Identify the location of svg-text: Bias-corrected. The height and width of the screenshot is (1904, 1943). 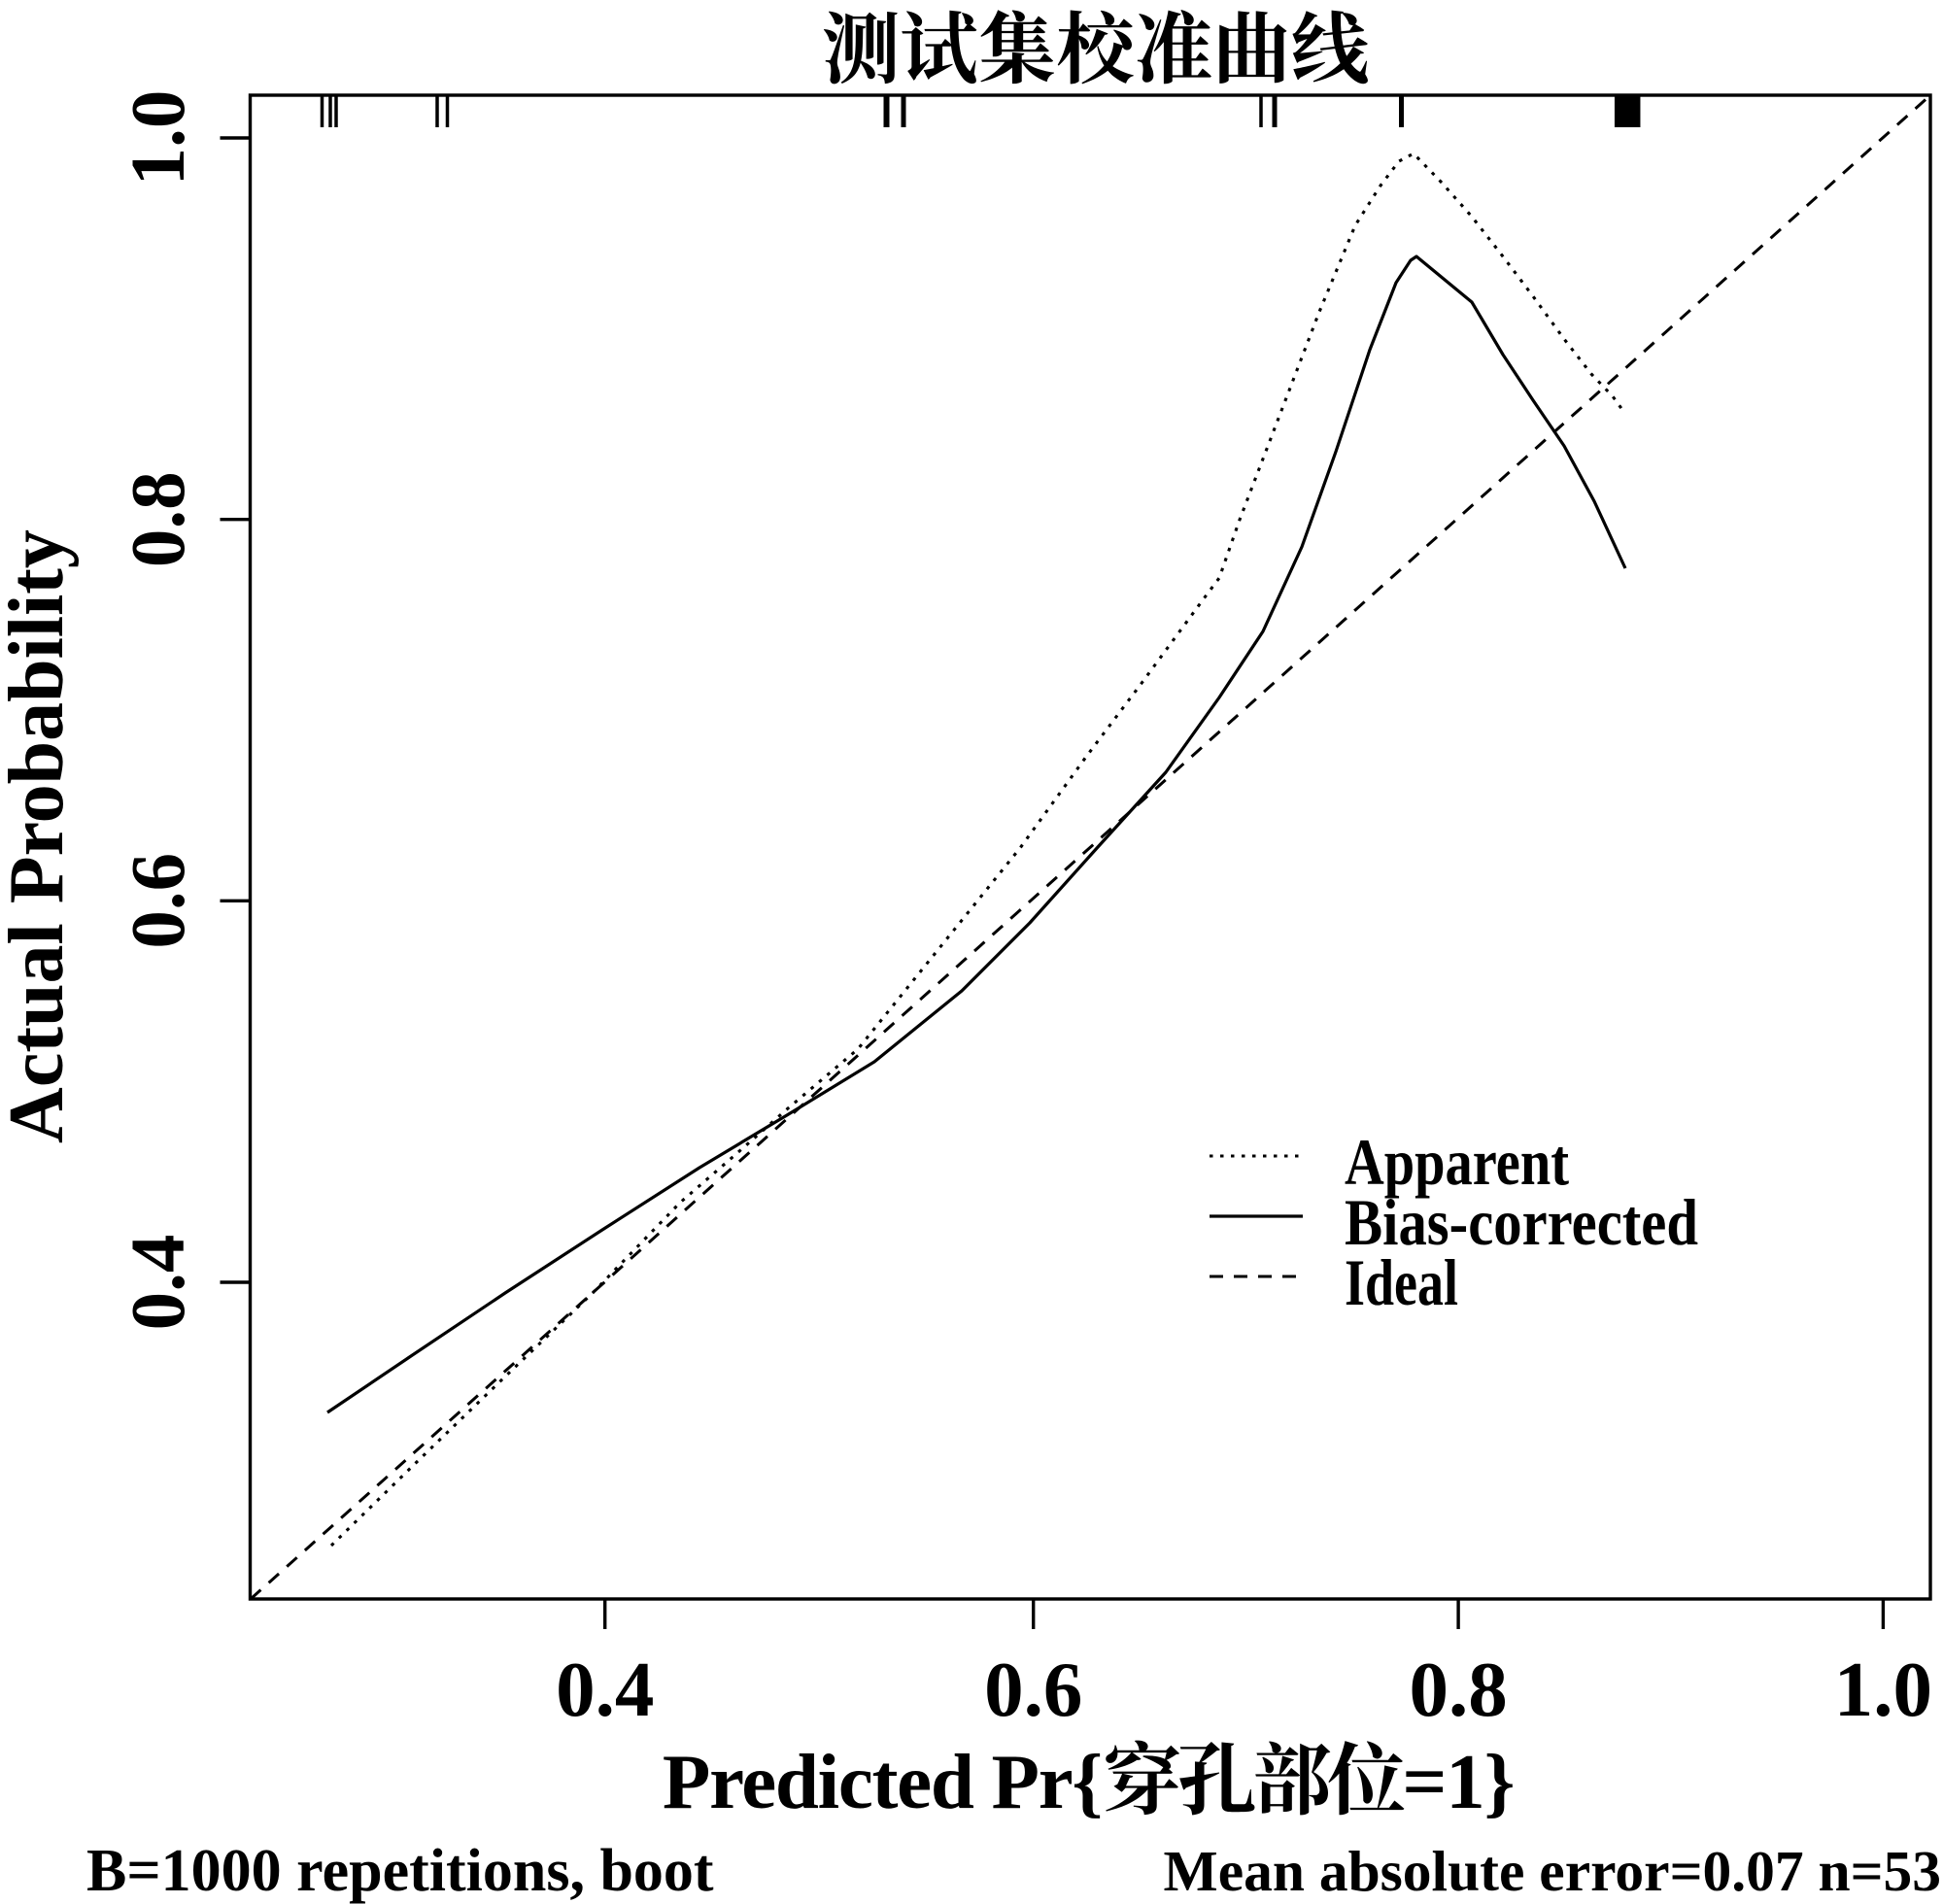
(1521, 1222).